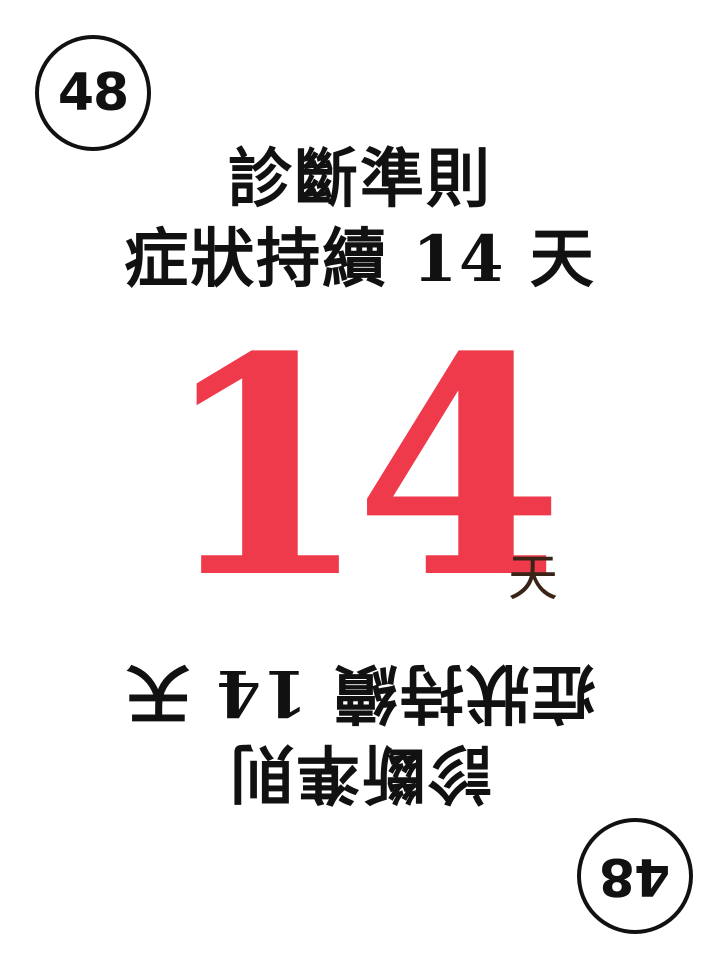  Describe the element at coordinates (360, 692) in the screenshot. I see `criteria-duration-inverted: 症狀持續 14 天` at that location.